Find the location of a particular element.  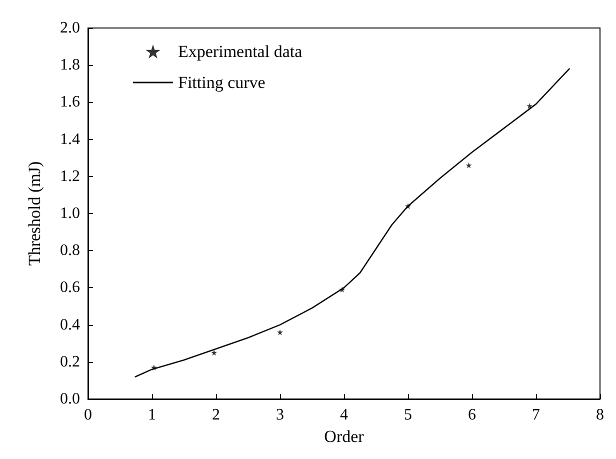

y-tick-label: 0.8 is located at coordinates (70, 251).